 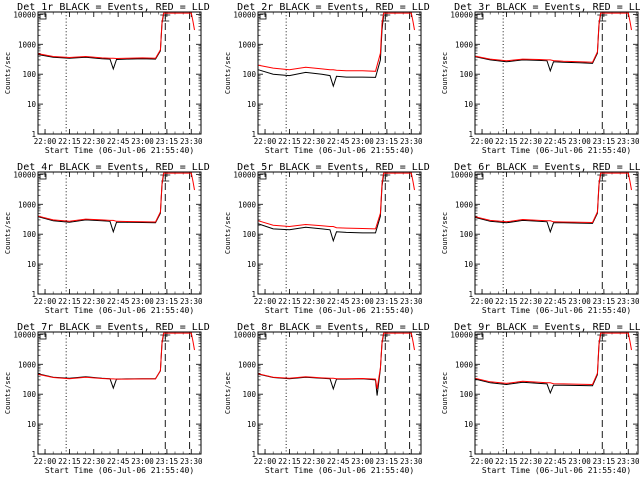 What do you see at coordinates (547, 7) in the screenshot?
I see `panel-title: Det 3r BLACK = Events, RED = LLD` at bounding box center [547, 7].